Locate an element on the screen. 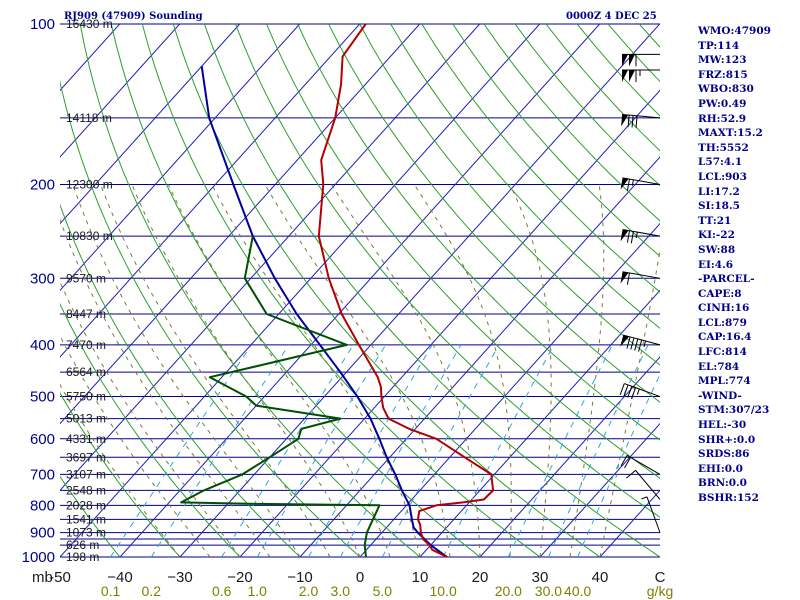 This screenshot has height=600, width=800. pressure-label: 600 is located at coordinates (42, 439).